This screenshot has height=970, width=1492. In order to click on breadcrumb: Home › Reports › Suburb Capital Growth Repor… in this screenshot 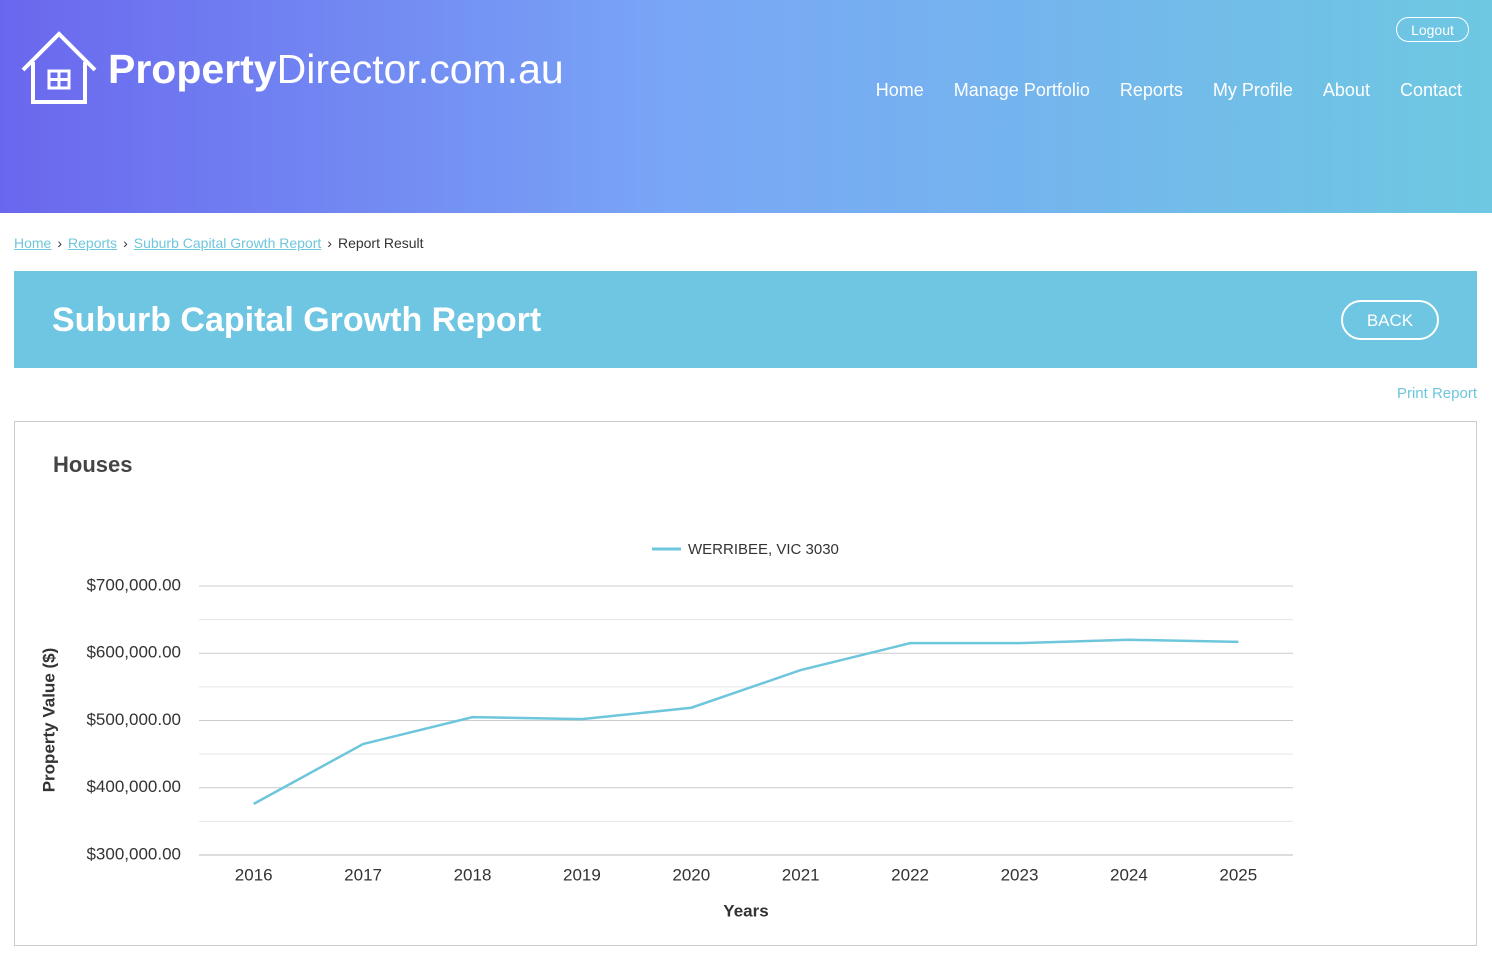, I will do `click(219, 243)`.